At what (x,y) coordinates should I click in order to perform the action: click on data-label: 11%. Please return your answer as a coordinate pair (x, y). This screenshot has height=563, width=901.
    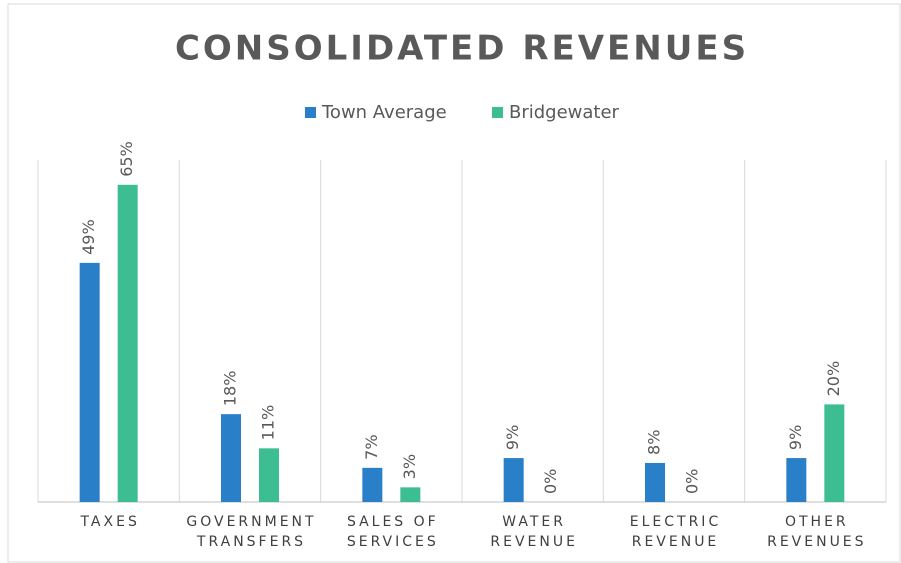
    Looking at the image, I should click on (268, 423).